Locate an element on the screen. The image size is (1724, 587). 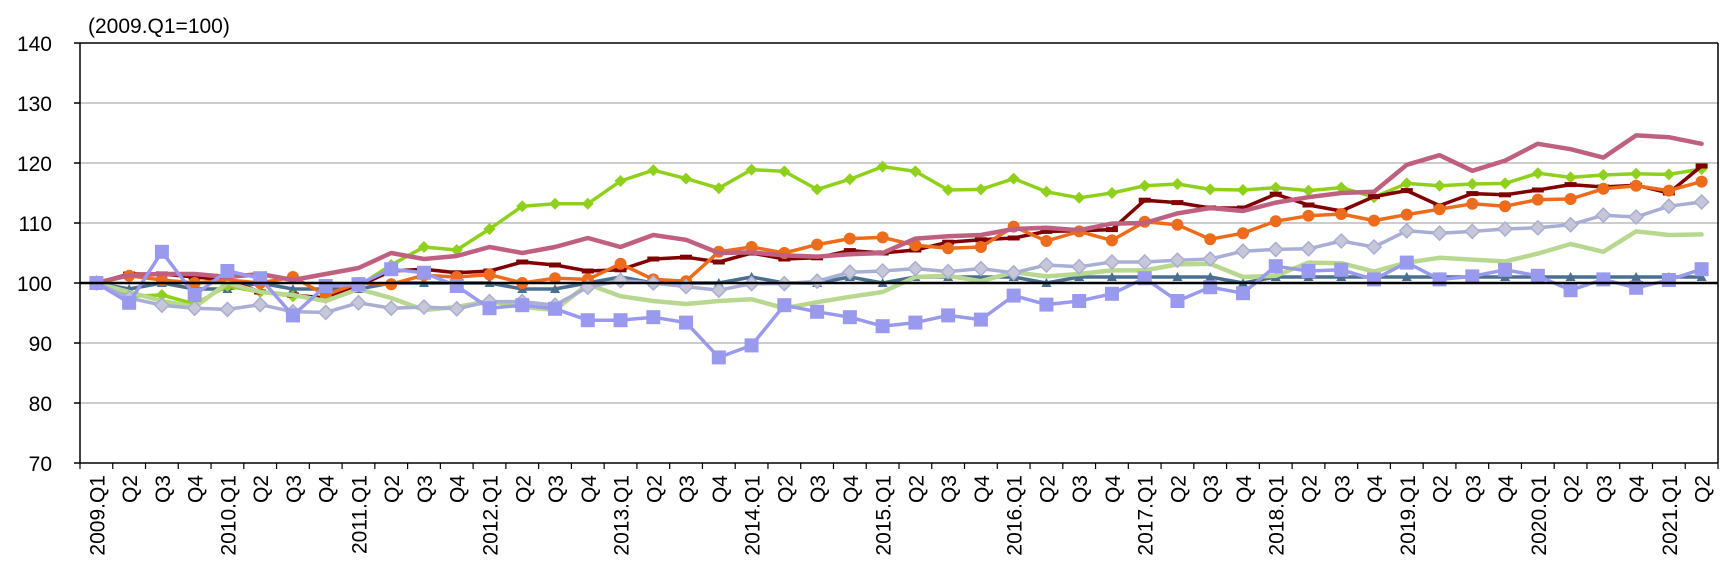
x-tick-label: 2011.Q1 is located at coordinates (359, 514).